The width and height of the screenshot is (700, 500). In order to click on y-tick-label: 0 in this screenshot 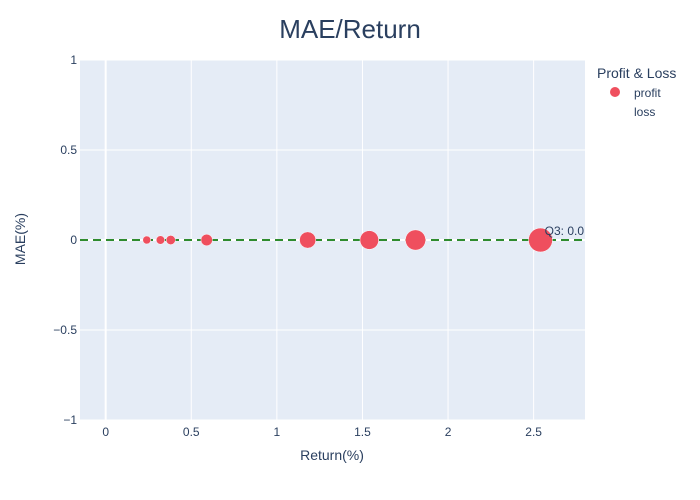, I will do `click(73, 240)`.